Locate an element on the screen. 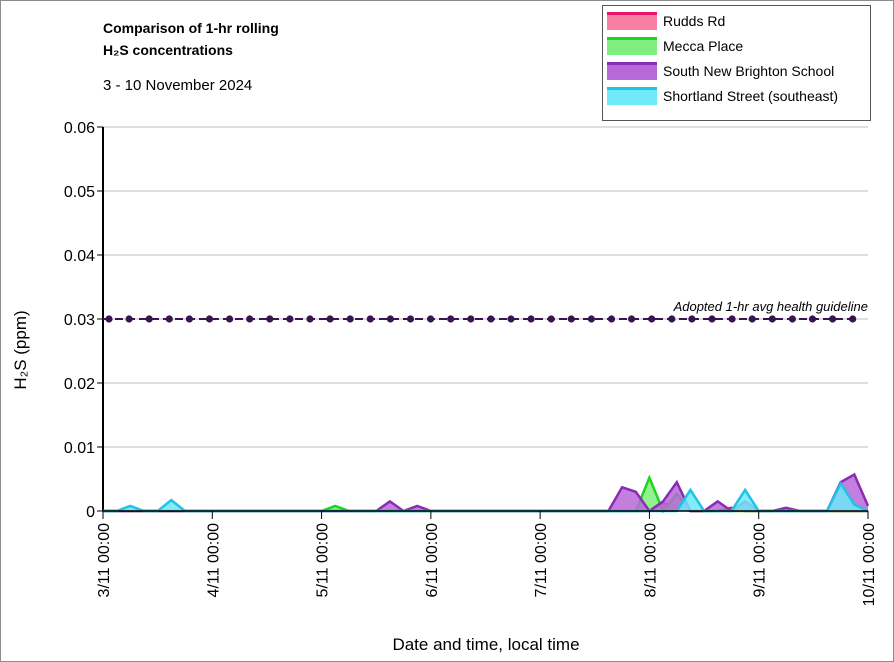 Image resolution: width=894 pixels, height=662 pixels. legend-label: Shortland Street (southeast) is located at coordinates (750, 96).